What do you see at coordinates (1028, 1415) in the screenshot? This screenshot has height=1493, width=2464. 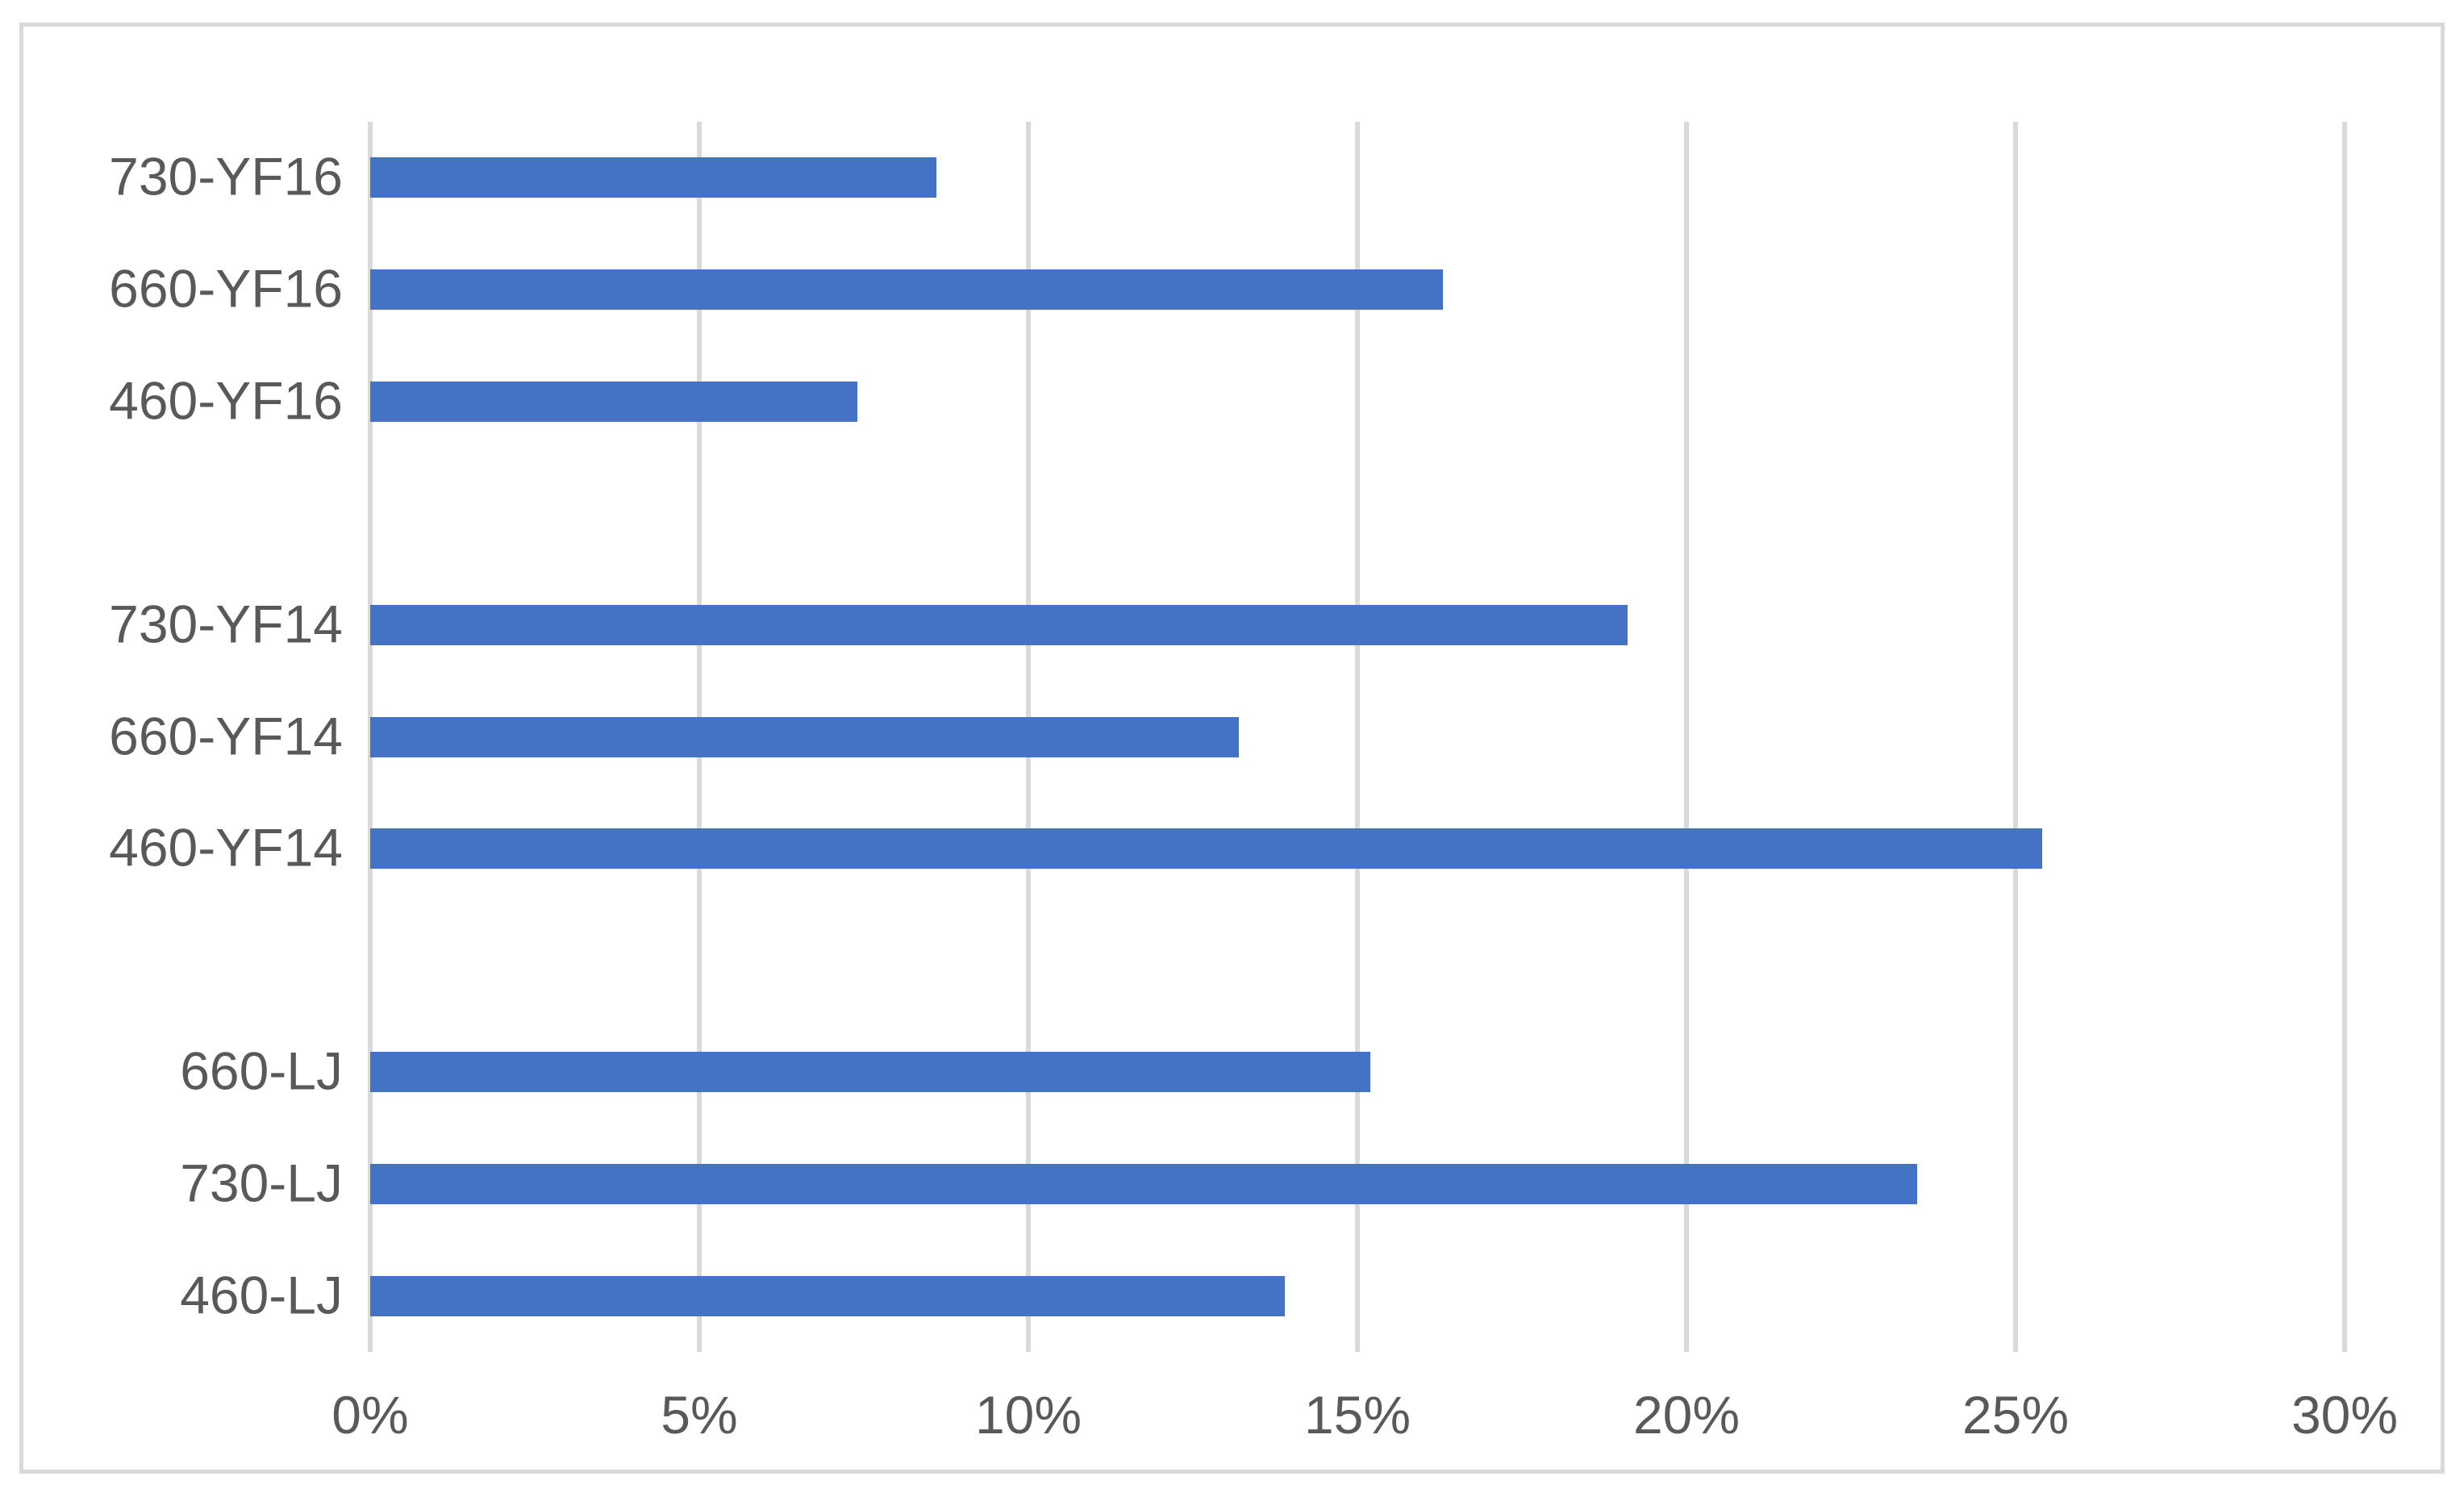 I see `x-tick-label: 10%` at bounding box center [1028, 1415].